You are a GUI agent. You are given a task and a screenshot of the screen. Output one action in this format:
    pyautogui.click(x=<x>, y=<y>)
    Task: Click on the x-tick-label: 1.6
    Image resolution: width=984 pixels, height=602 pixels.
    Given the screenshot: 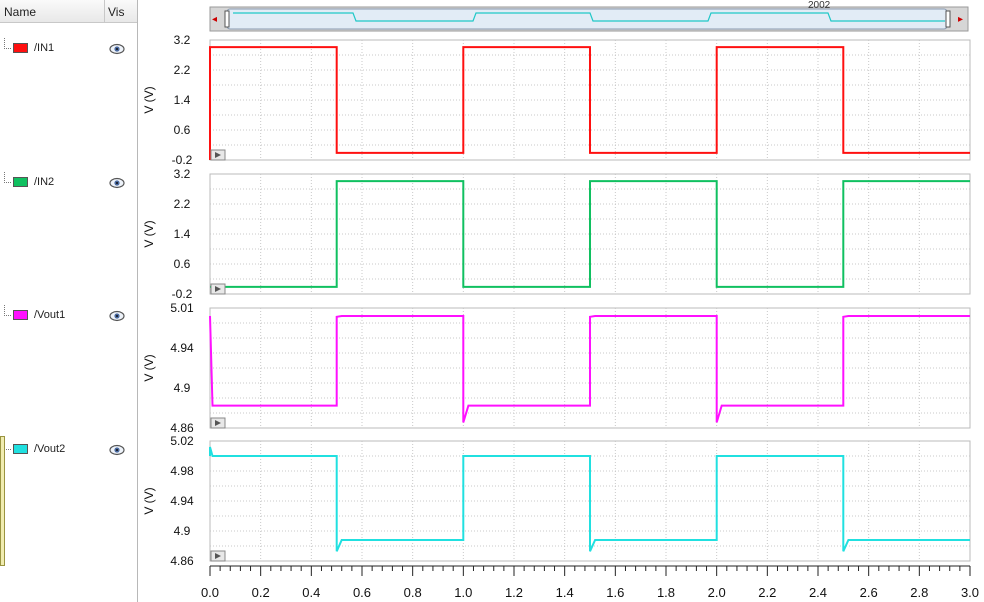 What is the action you would take?
    pyautogui.click(x=615, y=592)
    